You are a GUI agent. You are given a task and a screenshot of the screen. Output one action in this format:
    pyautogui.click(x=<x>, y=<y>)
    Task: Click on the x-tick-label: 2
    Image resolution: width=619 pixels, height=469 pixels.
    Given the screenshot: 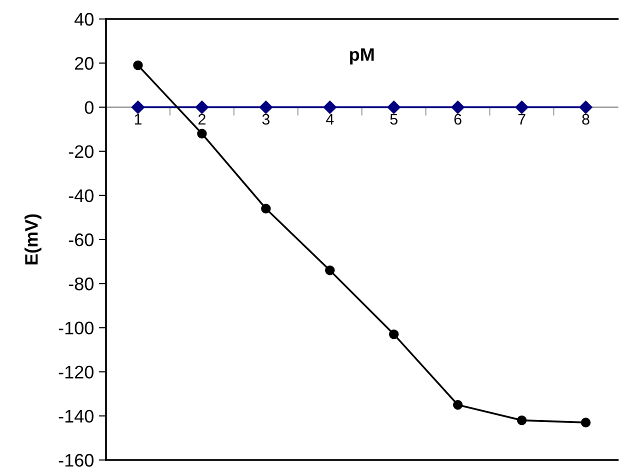 What is the action you would take?
    pyautogui.click(x=202, y=119)
    